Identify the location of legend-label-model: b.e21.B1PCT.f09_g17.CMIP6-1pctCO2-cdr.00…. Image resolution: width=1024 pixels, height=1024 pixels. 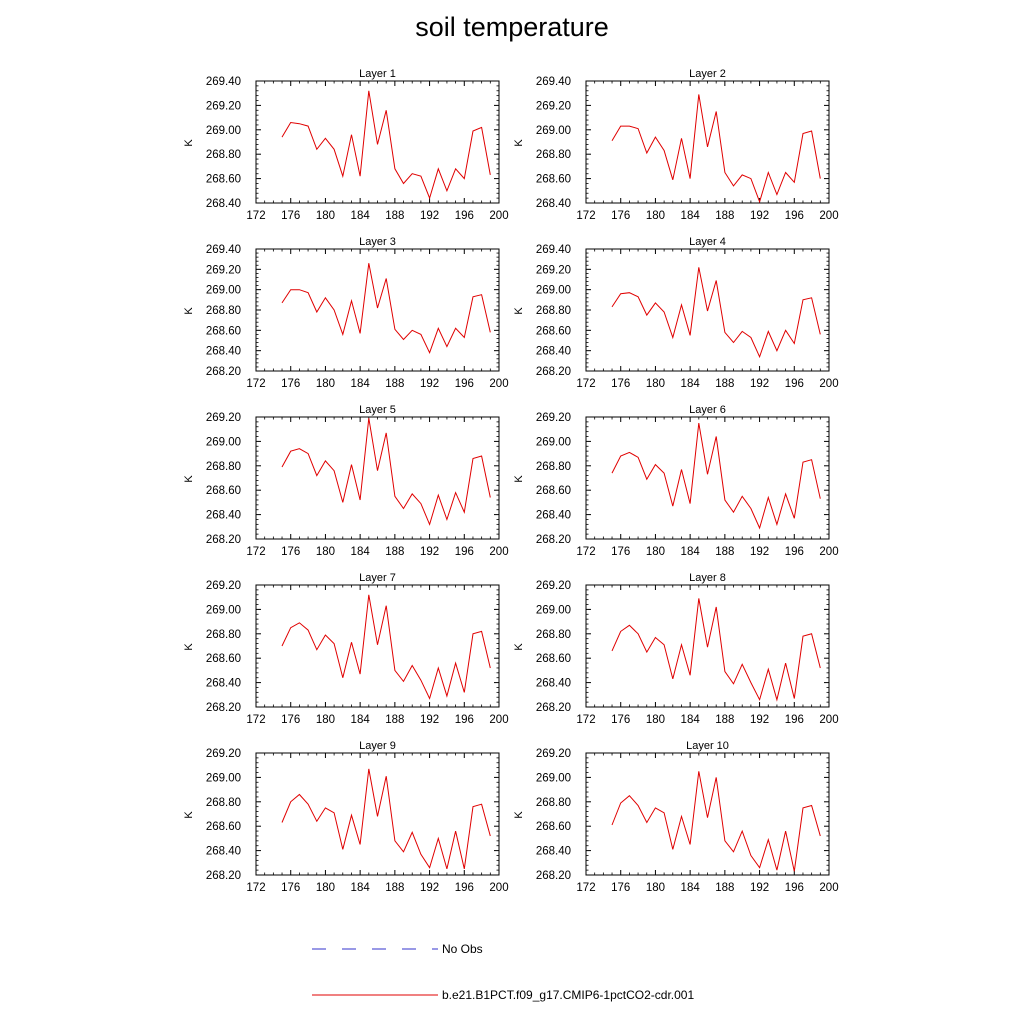
(568, 995).